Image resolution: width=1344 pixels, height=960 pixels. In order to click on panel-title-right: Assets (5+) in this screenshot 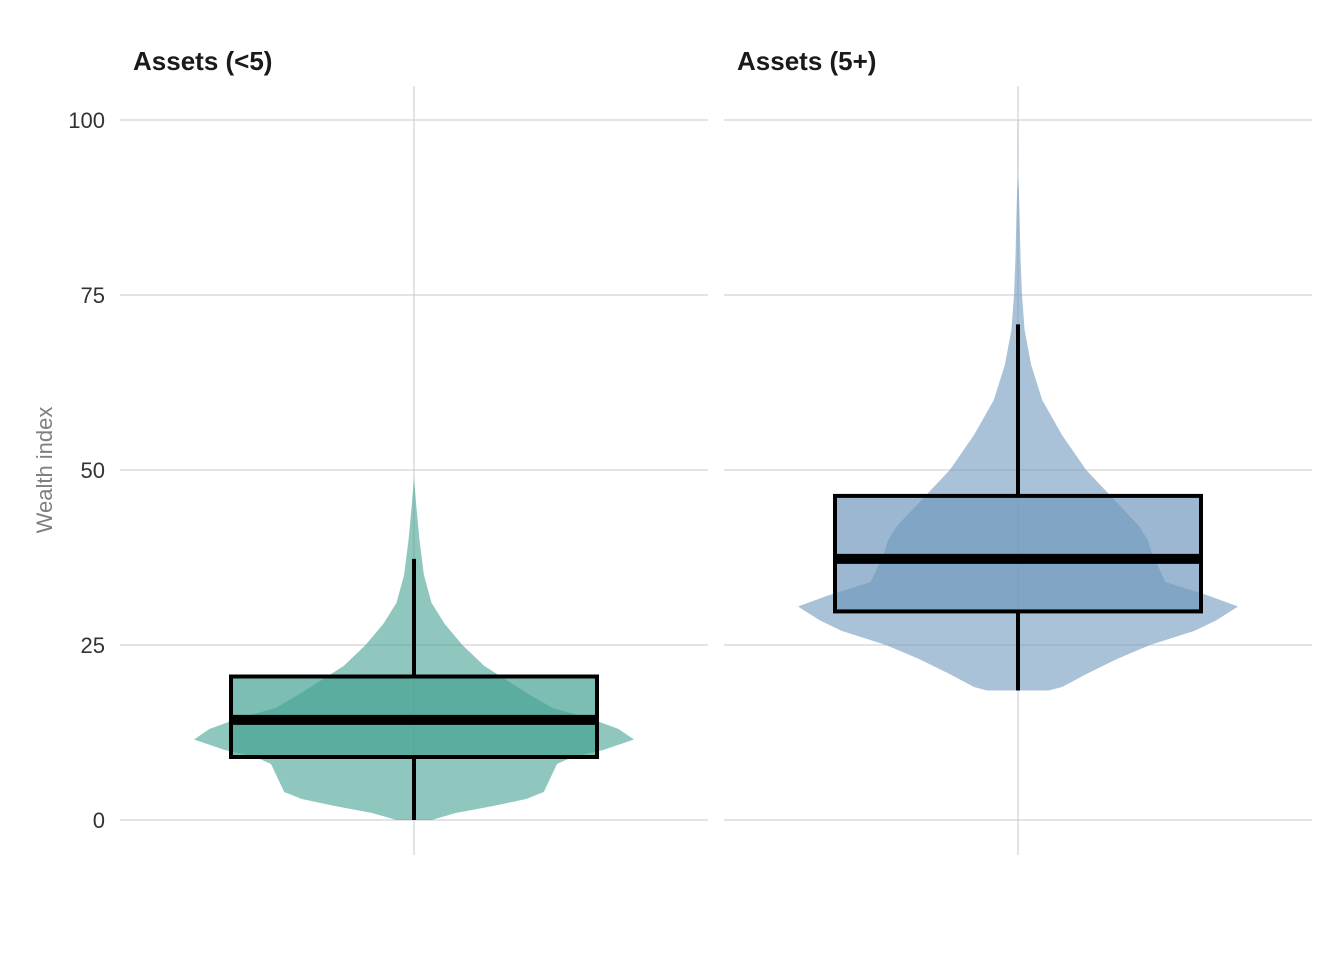, I will do `click(806, 61)`.